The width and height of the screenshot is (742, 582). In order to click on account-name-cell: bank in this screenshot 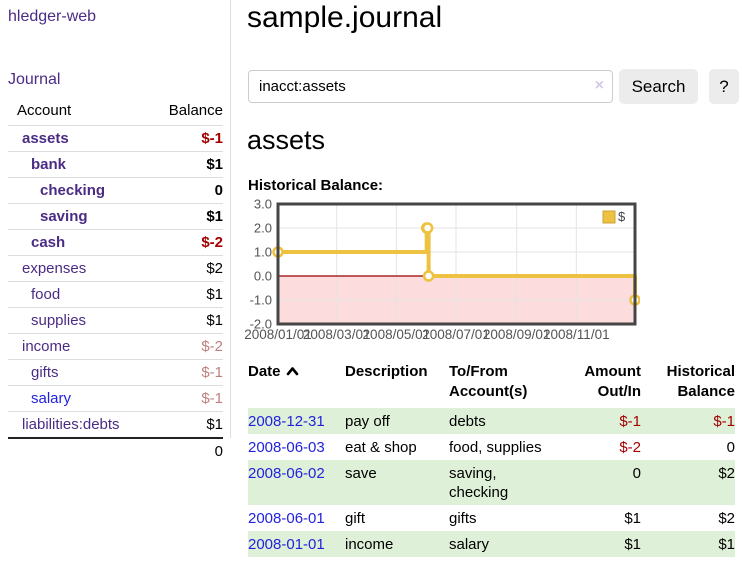, I will do `click(80, 165)`.